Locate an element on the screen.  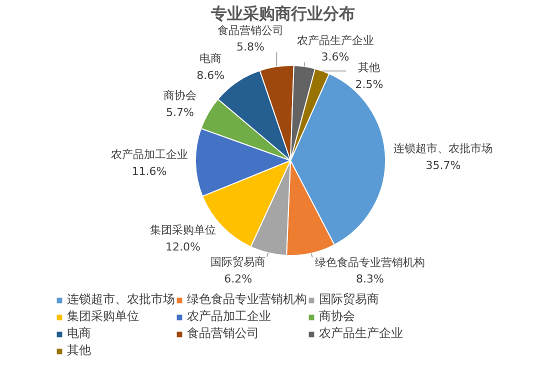
data-label: 35.7% is located at coordinates (443, 165).